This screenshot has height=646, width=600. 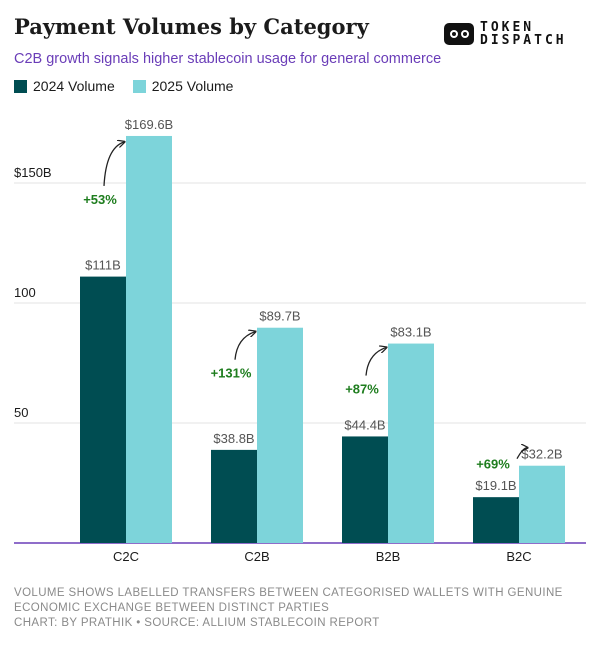 What do you see at coordinates (362, 389) in the screenshot?
I see `growth-label: +87%` at bounding box center [362, 389].